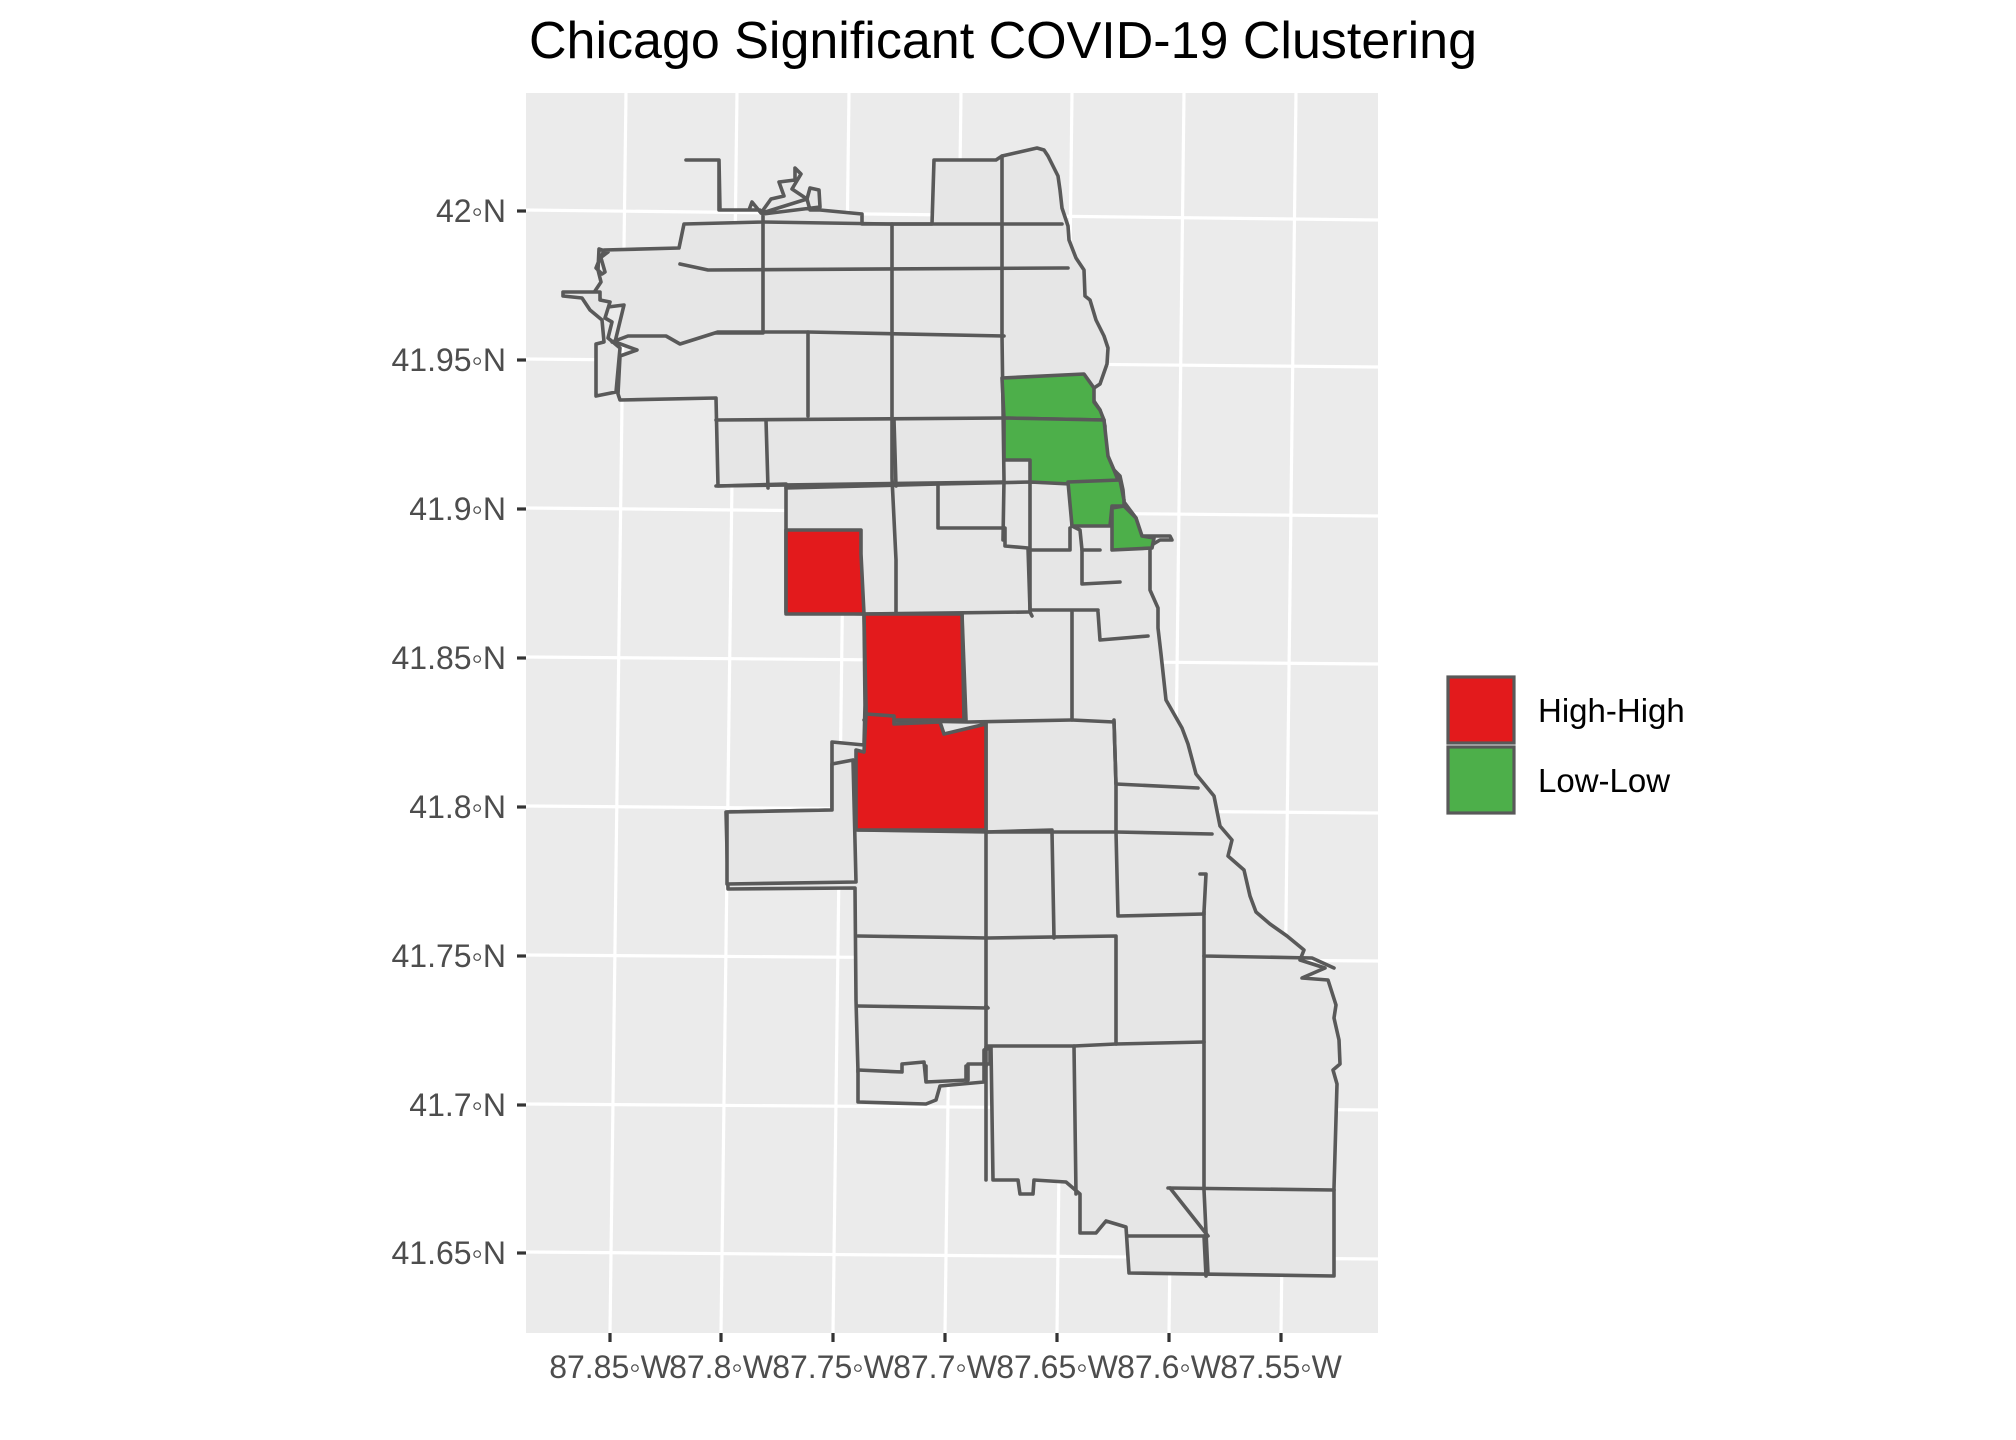 This screenshot has height=1440, width=2016. Describe the element at coordinates (457, 1105) in the screenshot. I see `y-tick-label: 41.7◦N` at that location.